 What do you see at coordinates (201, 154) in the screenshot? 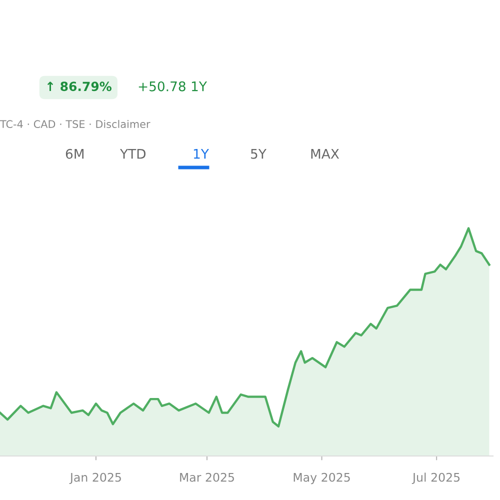
I see `text: 1Y` at bounding box center [201, 154].